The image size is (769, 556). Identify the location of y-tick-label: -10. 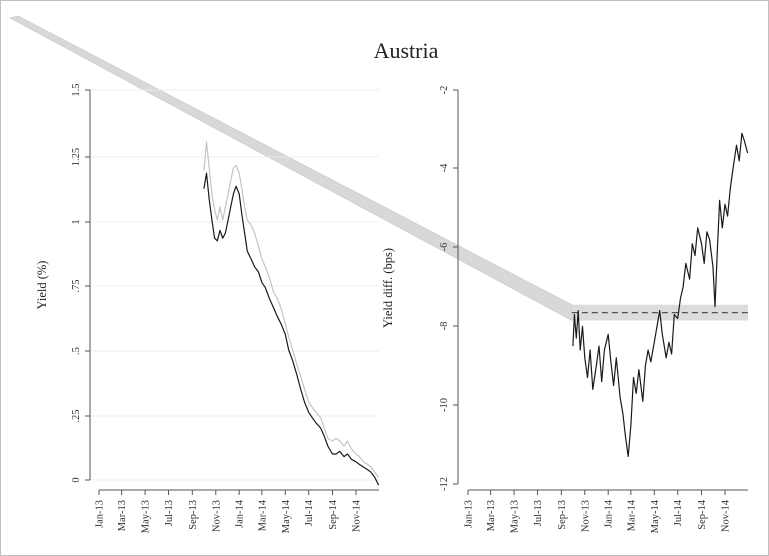
(444, 405).